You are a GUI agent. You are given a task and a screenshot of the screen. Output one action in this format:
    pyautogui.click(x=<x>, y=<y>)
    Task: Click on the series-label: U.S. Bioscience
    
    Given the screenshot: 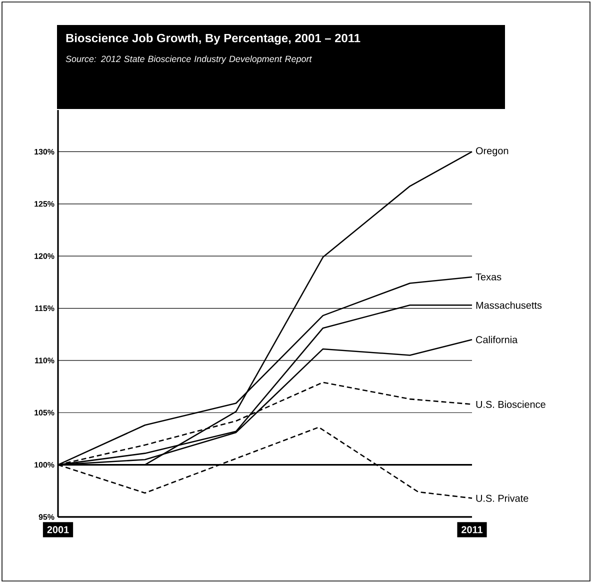 What is the action you would take?
    pyautogui.click(x=511, y=404)
    